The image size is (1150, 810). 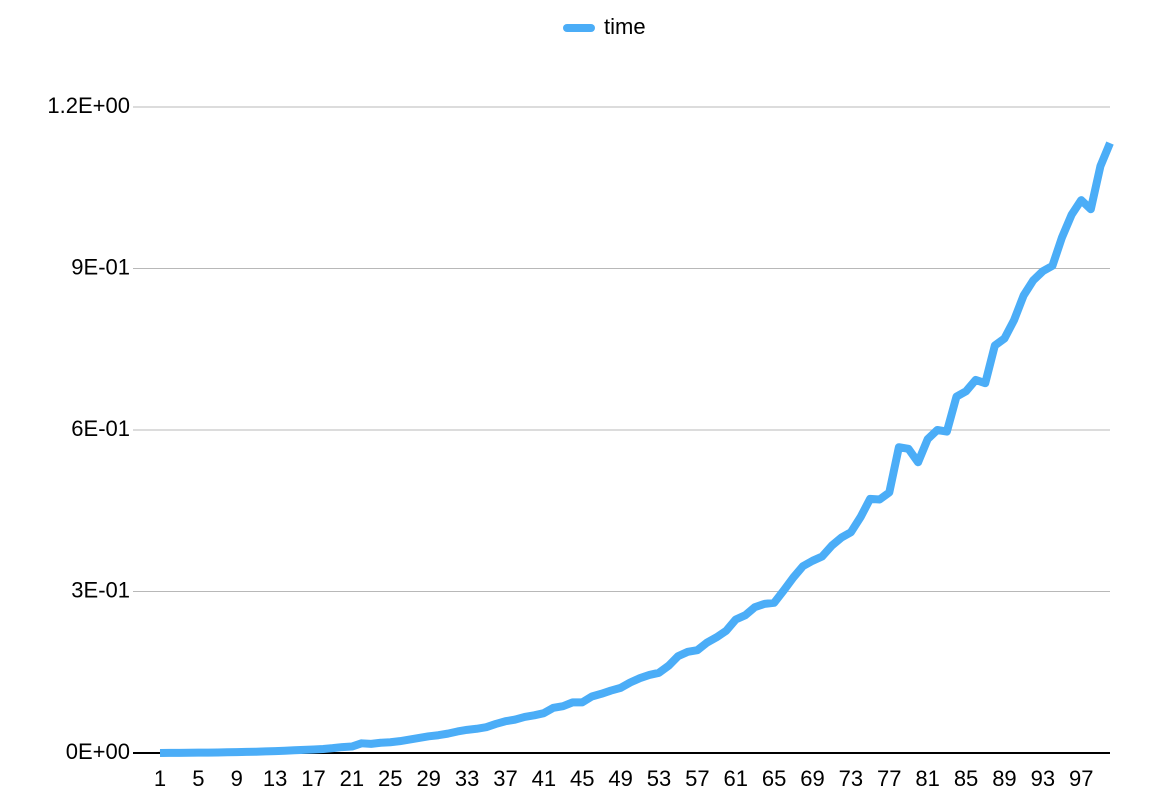 What do you see at coordinates (697, 778) in the screenshot?
I see `x-tick-label: 57` at bounding box center [697, 778].